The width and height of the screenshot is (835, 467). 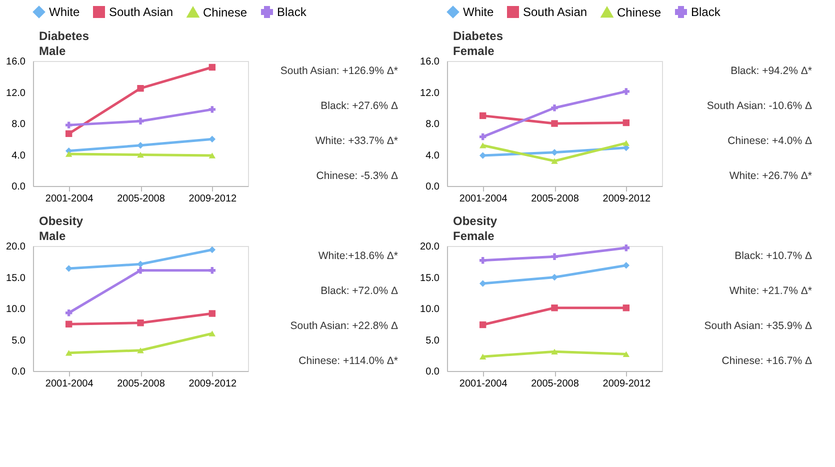 I want to click on text: White: +33.7% Δ*, so click(x=356, y=141).